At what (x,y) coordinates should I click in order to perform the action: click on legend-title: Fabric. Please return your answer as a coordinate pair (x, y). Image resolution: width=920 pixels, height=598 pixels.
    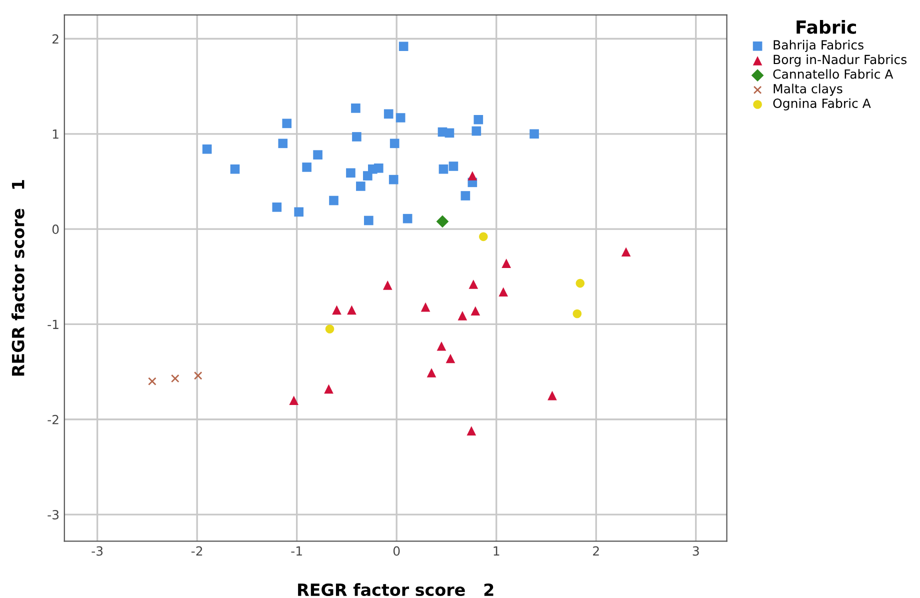
    Looking at the image, I should click on (826, 27).